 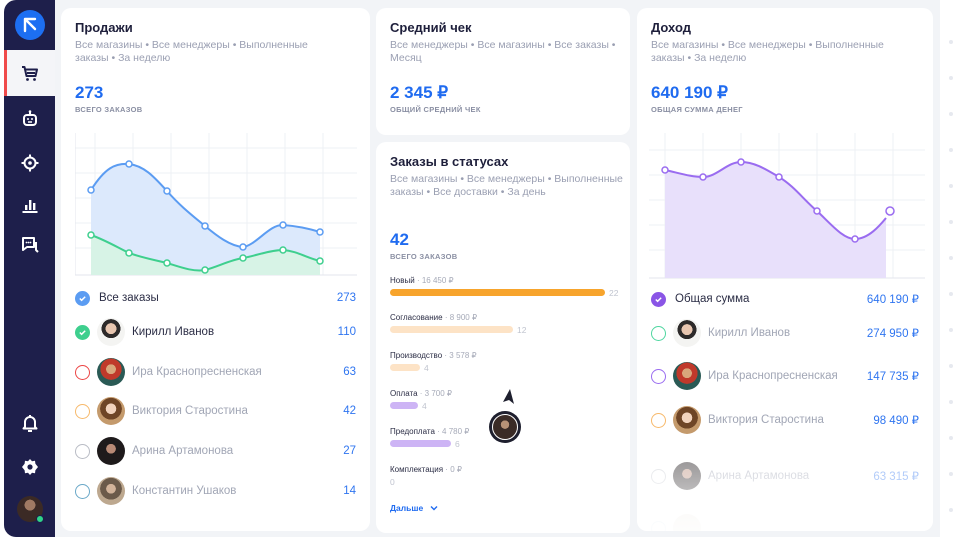 I want to click on legend-row-manager: Ира Краснопресненская 63, so click(x=215, y=372).